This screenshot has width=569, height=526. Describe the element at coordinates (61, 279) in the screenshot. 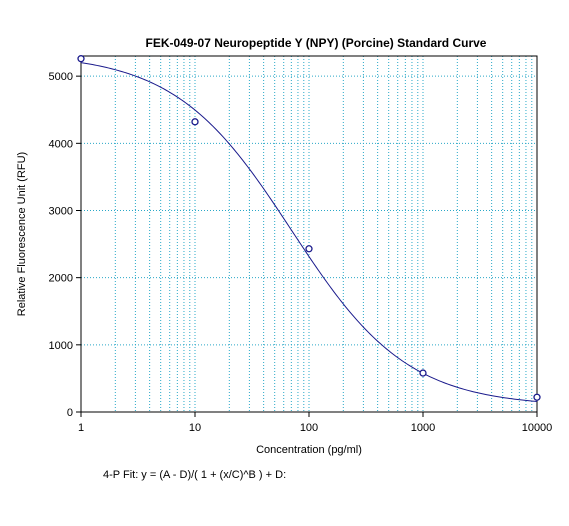

I see `y-tick-label: 2000` at that location.